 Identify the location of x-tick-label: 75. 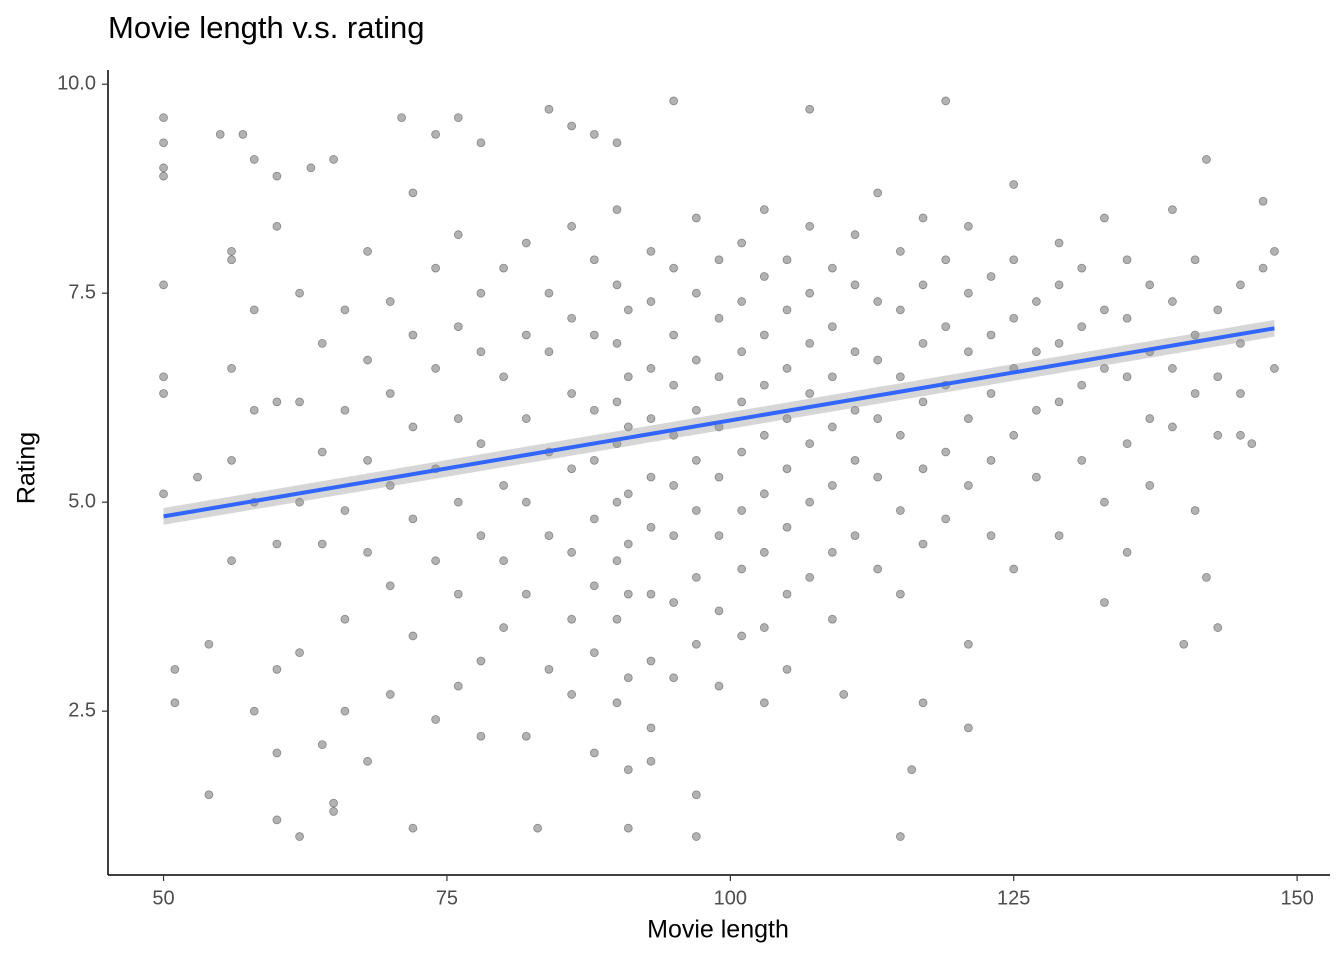
(447, 898).